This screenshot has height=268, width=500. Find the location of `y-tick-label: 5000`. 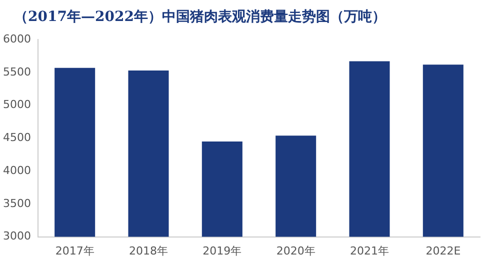

y-tick-label: 5000 is located at coordinates (16, 105).